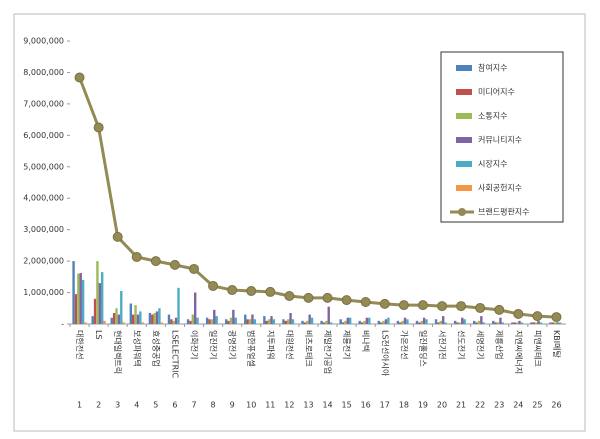 The image size is (600, 439). Describe the element at coordinates (404, 405) in the screenshot. I see `rank-label: 18` at that location.